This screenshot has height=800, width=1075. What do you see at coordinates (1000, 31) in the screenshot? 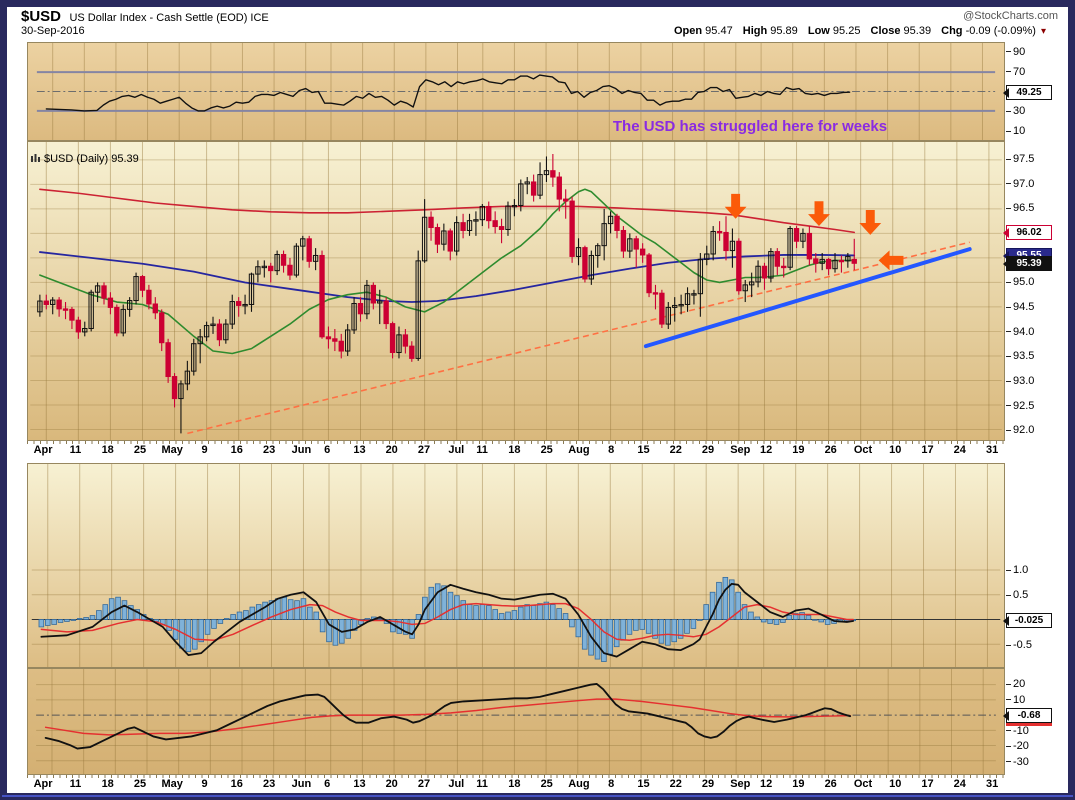
I see `chg-value: -0.09 (-0.09%)` at bounding box center [1000, 31].